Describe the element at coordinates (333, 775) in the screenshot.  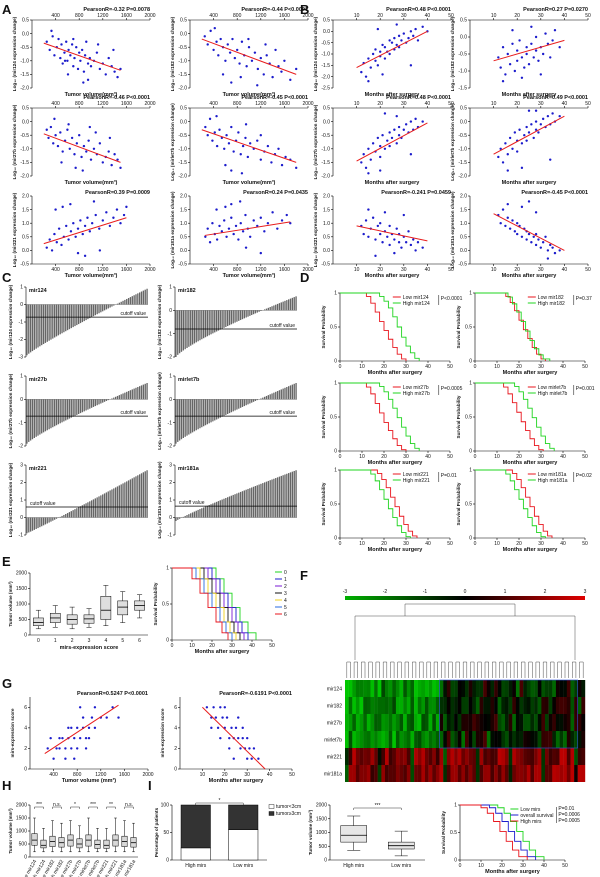
I see `heatmap-row-label: mir181a` at that location.